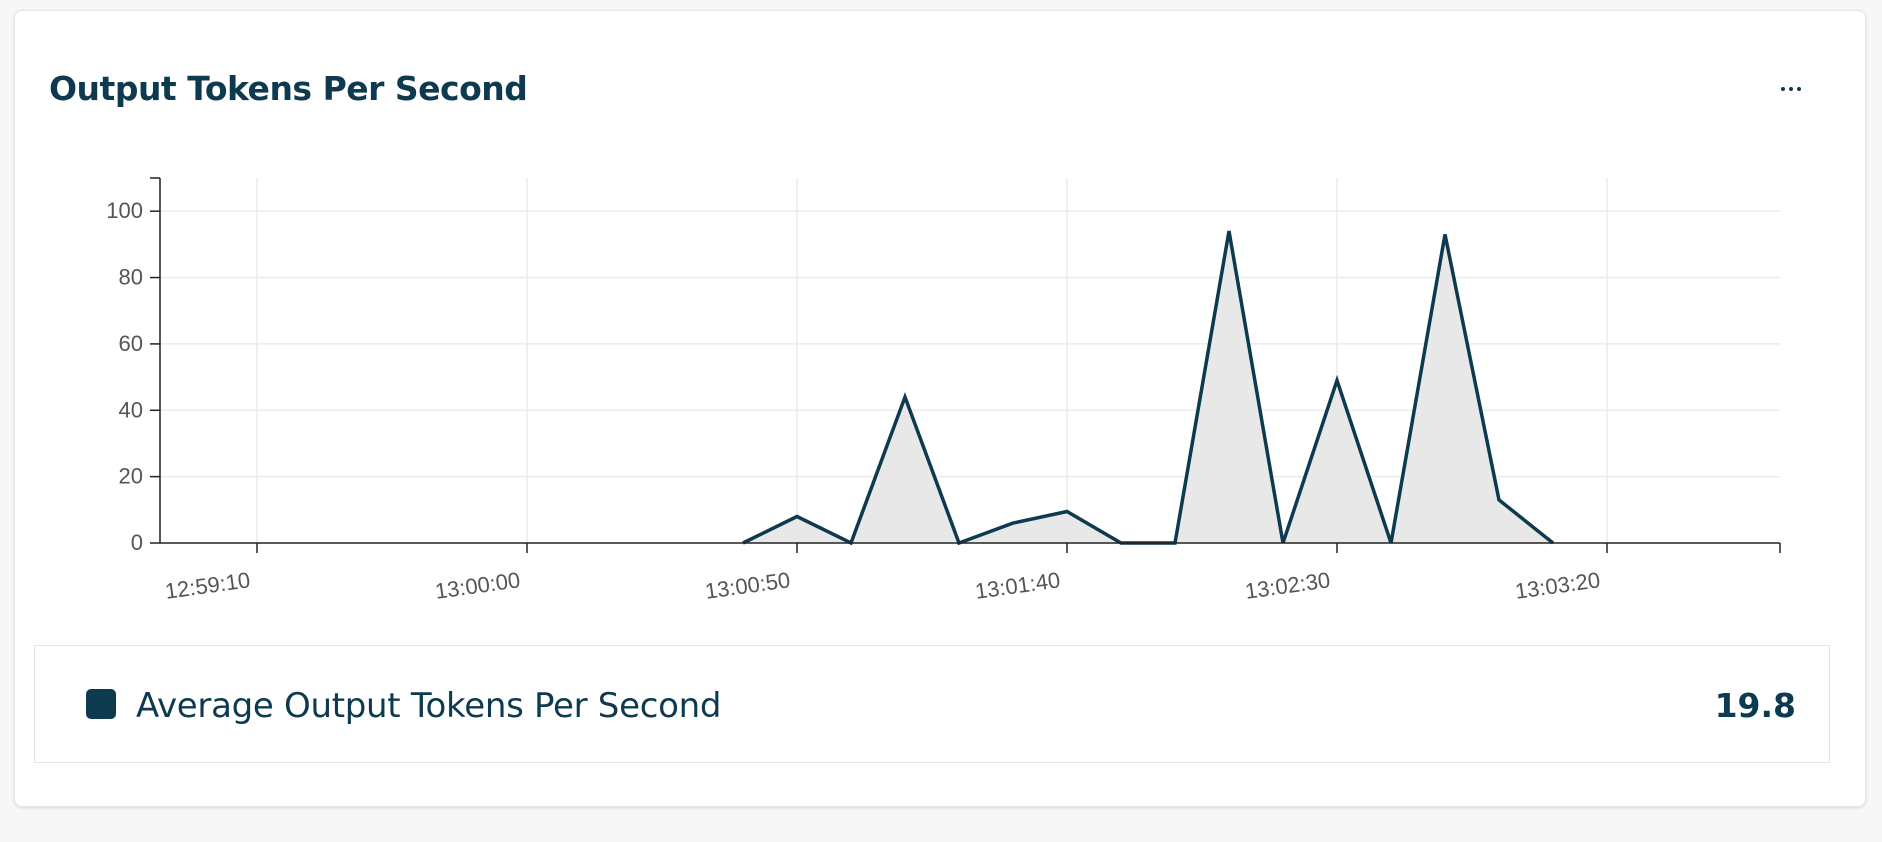 The height and width of the screenshot is (842, 1882). I want to click on x-tick-label: 13:01:40, so click(1017, 585).